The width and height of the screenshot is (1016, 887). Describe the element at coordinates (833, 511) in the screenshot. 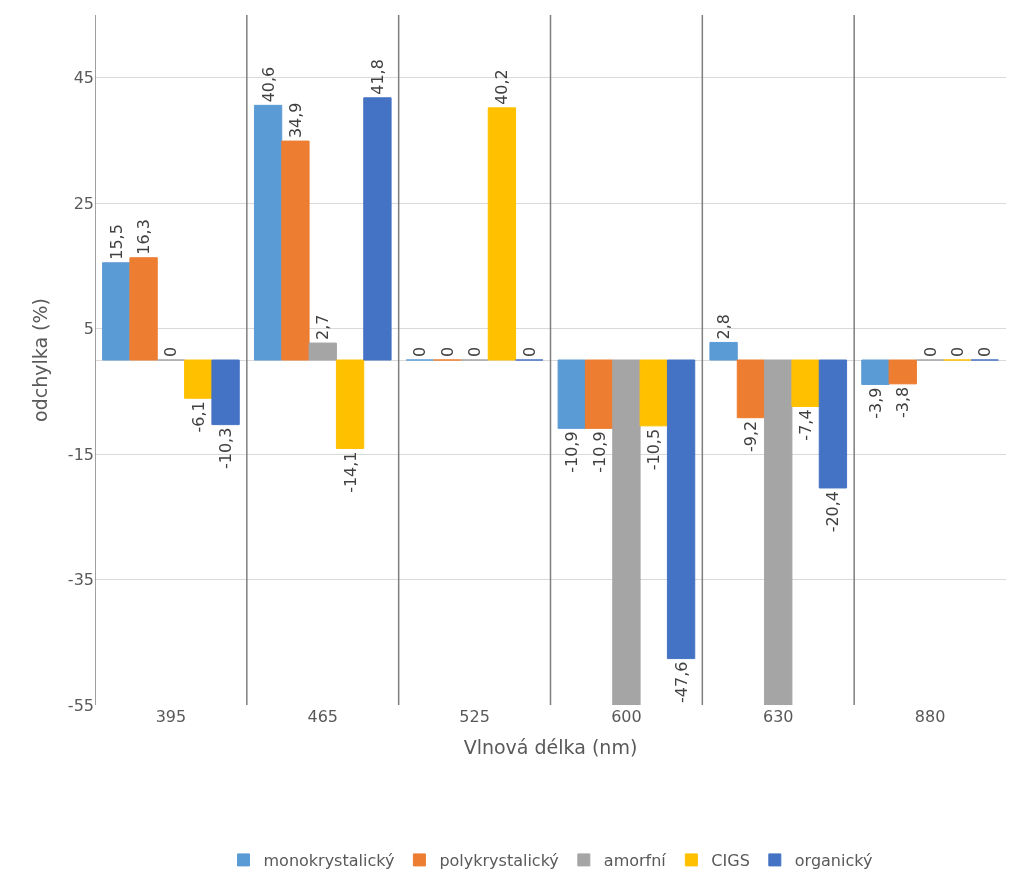

I see `data-label: -20,4` at that location.